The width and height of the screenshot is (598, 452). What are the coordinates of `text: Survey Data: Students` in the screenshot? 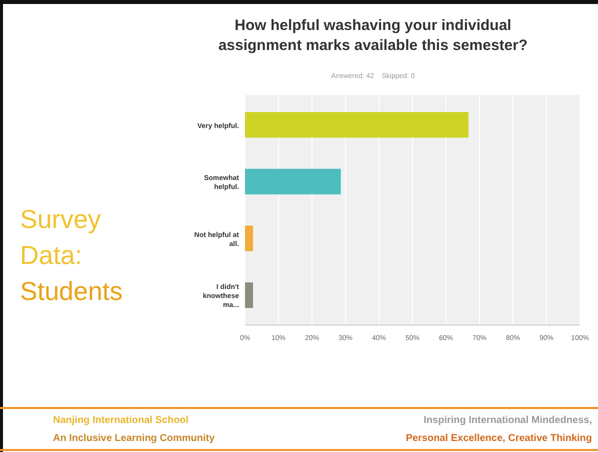 It's located at (71, 255).